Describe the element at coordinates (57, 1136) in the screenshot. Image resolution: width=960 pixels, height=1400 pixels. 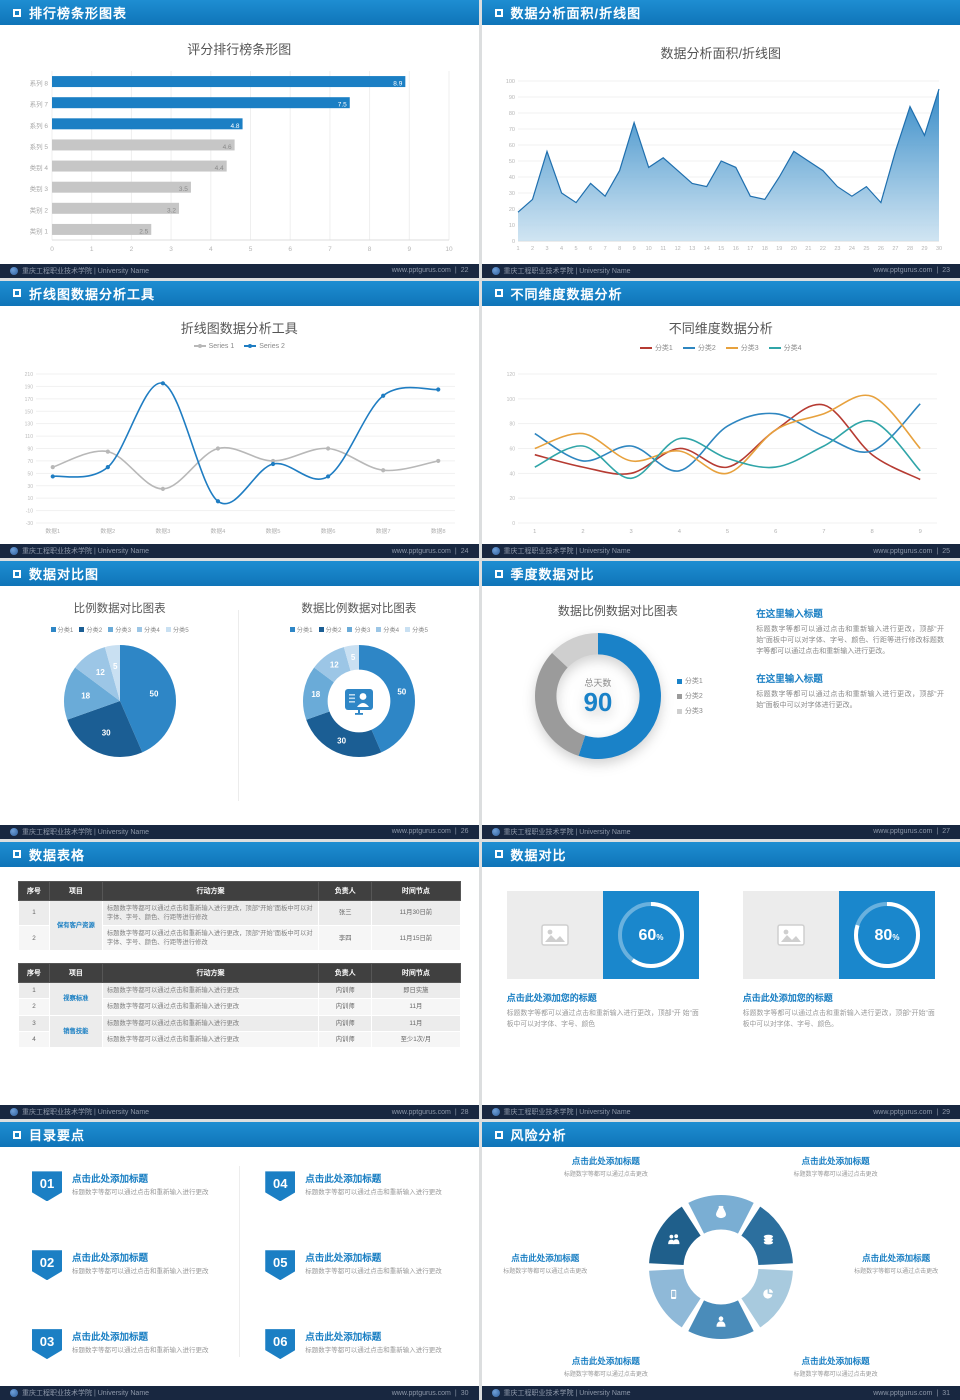
I see `slide-title: 目录要点` at that location.